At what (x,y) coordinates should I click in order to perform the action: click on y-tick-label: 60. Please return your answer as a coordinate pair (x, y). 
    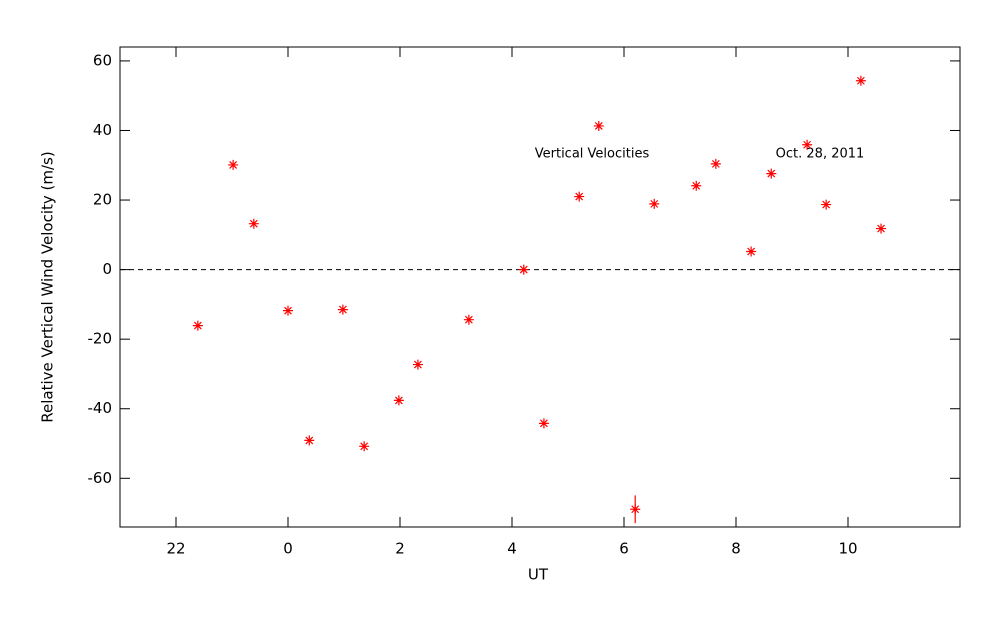
    Looking at the image, I should click on (102, 60).